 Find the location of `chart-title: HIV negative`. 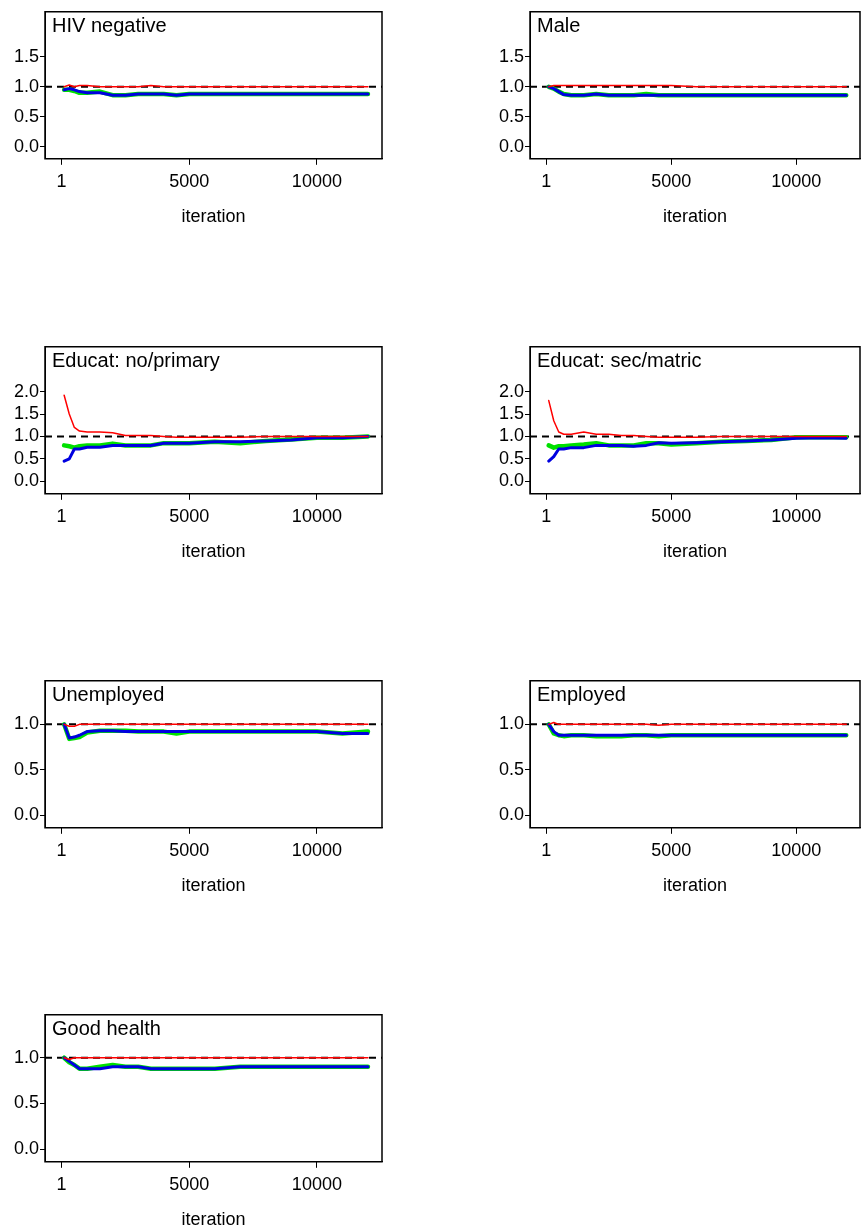

chart-title: HIV negative is located at coordinates (109, 25).